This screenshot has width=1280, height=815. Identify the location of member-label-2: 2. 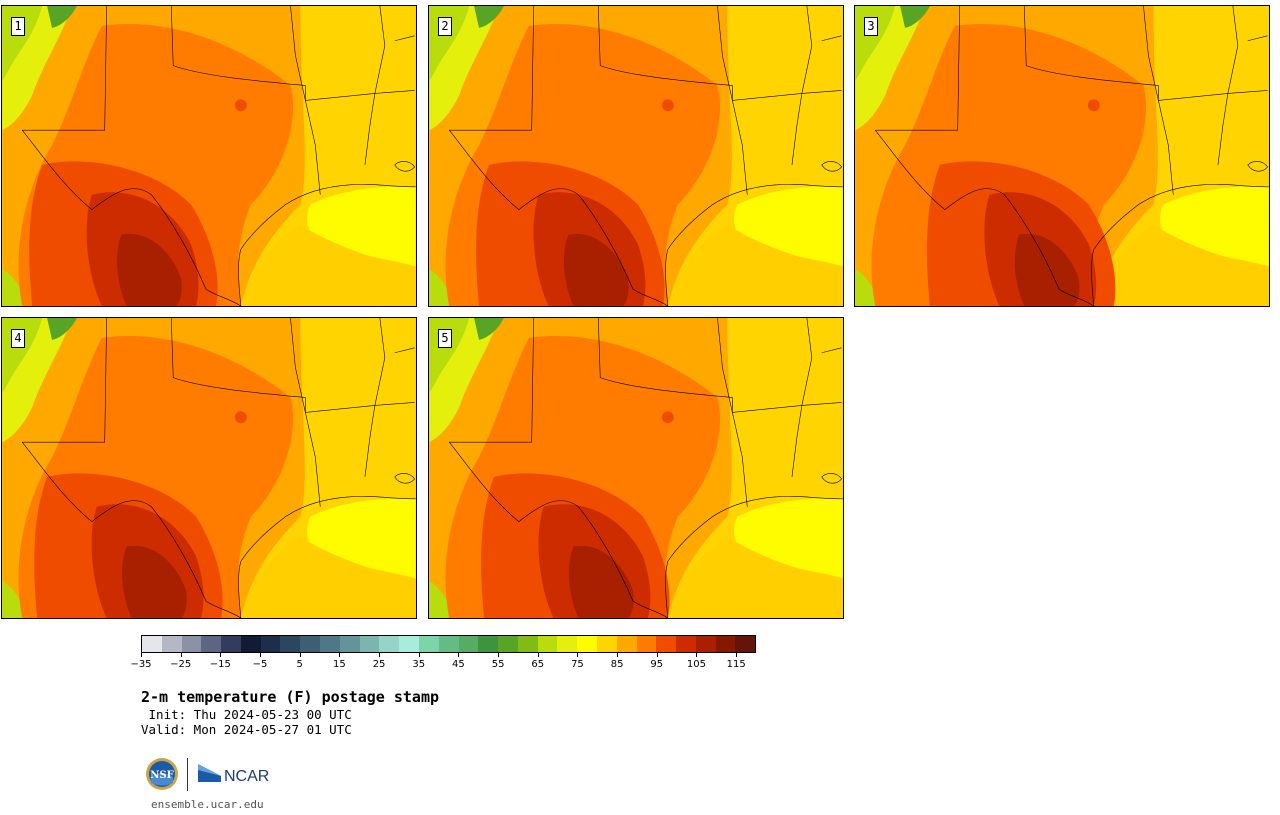
(445, 26).